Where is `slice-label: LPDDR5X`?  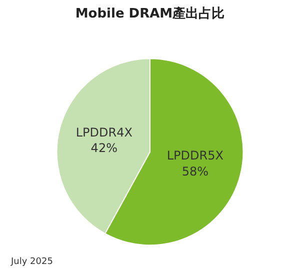 slice-label: LPDDR5X is located at coordinates (195, 155).